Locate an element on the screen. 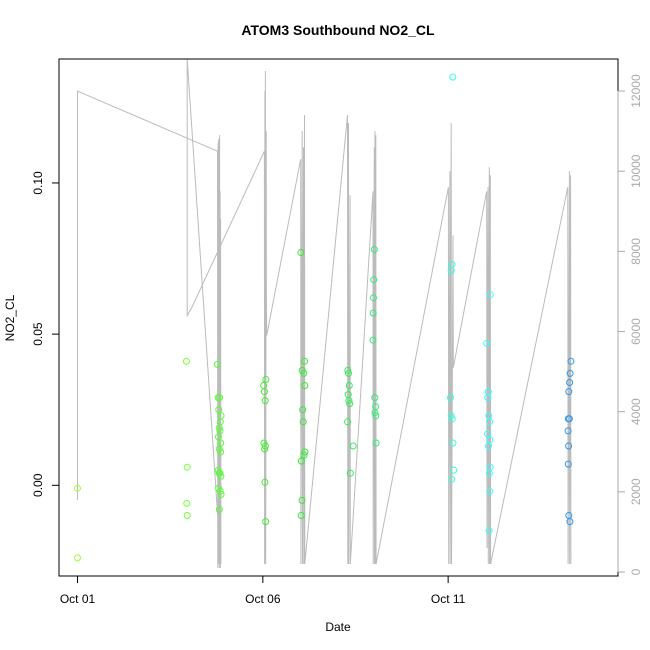  y-tick-label: 0.10 is located at coordinates (38, 183).